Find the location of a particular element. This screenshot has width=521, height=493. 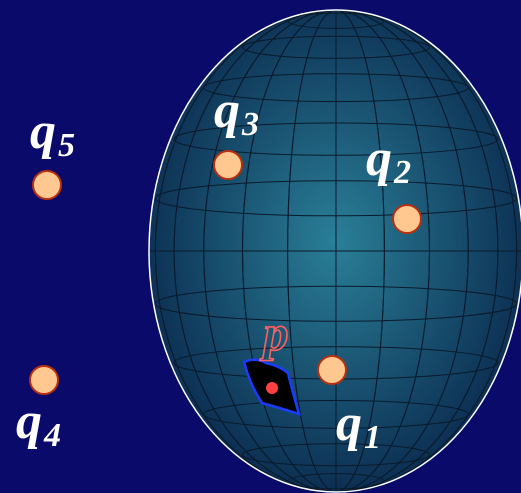

point-q5-marker is located at coordinates (47, 185).